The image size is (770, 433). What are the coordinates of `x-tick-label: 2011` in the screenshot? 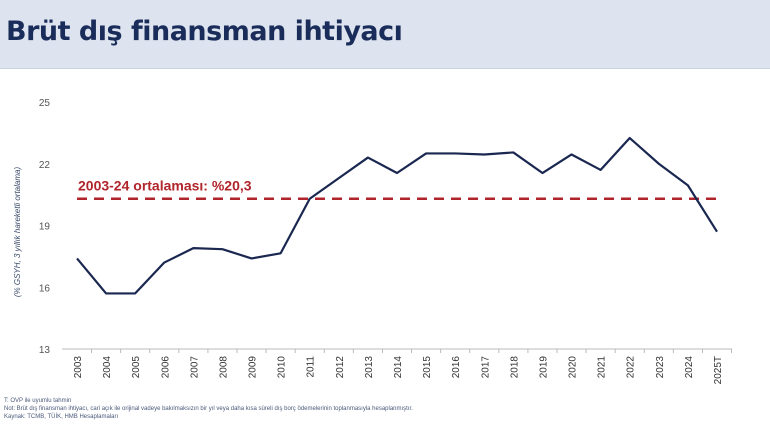 It's located at (311, 367).